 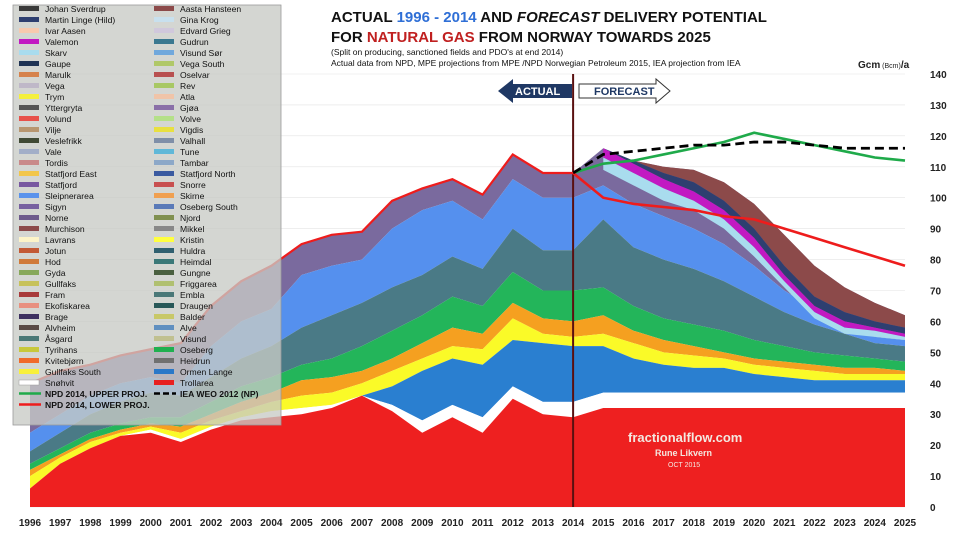 What do you see at coordinates (936, 261) in the screenshot?
I see `y-tick-label: 80` at bounding box center [936, 261].